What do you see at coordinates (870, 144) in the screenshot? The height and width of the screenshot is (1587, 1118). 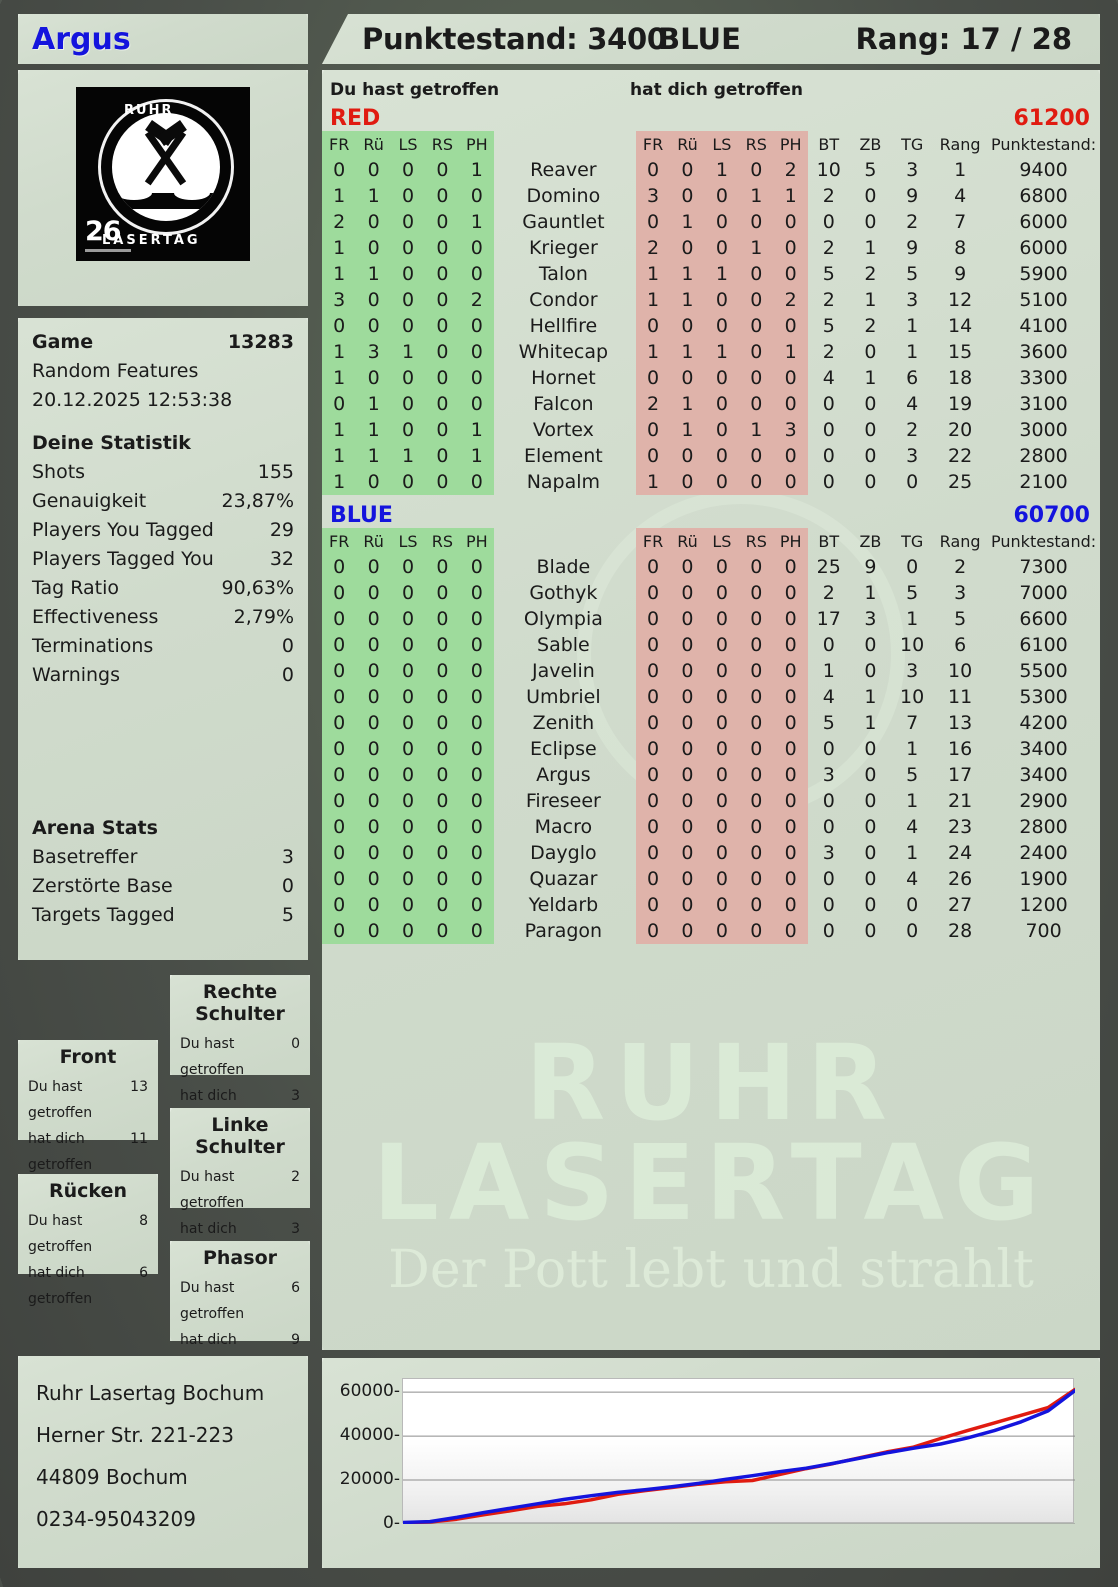 I see `col-header-ZB: ZB` at bounding box center [870, 144].